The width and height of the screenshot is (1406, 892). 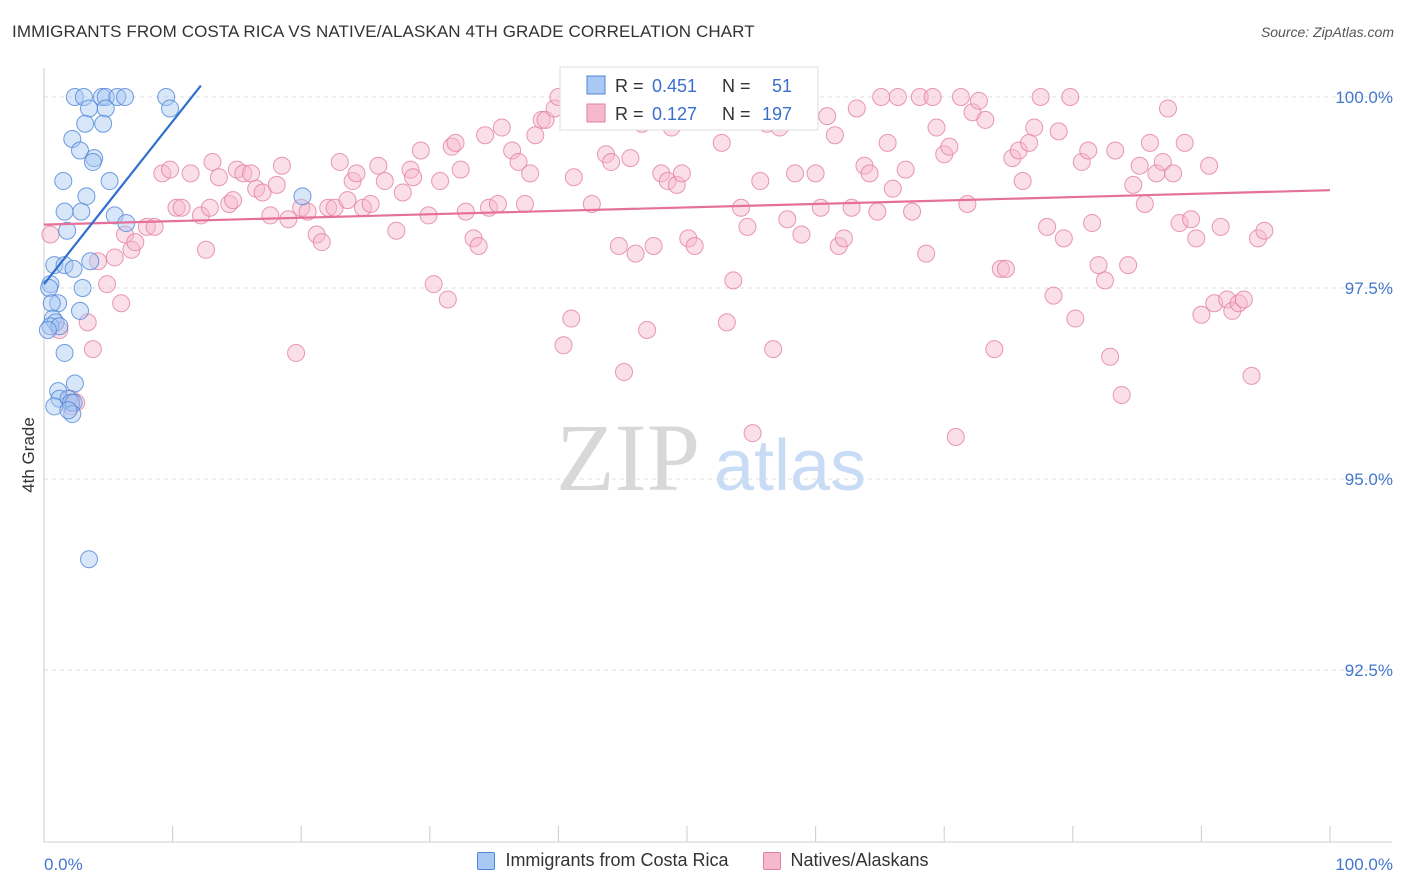 What do you see at coordinates (777, 114) in the screenshot?
I see `stats-n-value-2: 197` at bounding box center [777, 114].